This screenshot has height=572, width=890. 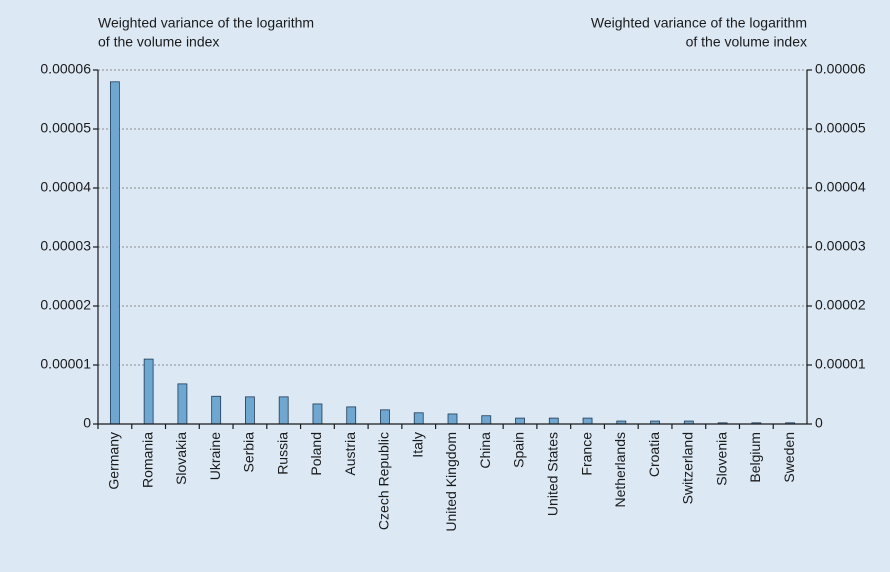 I want to click on x-tick-label: Poland, so click(x=316, y=454).